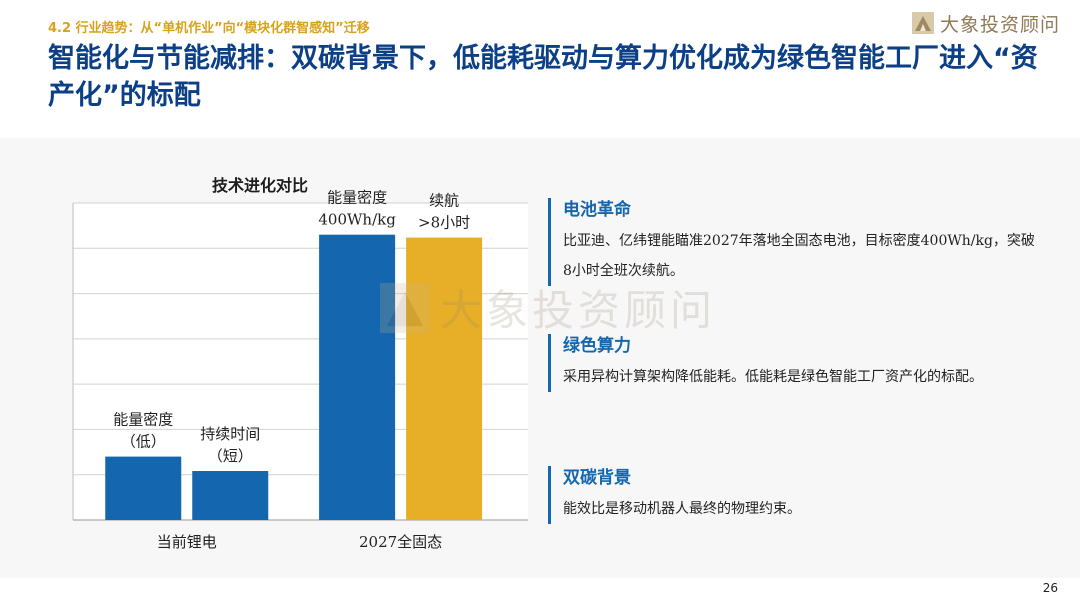 Image resolution: width=1080 pixels, height=607 pixels. What do you see at coordinates (922, 23) in the screenshot?
I see `elephant-logo-icon` at bounding box center [922, 23].